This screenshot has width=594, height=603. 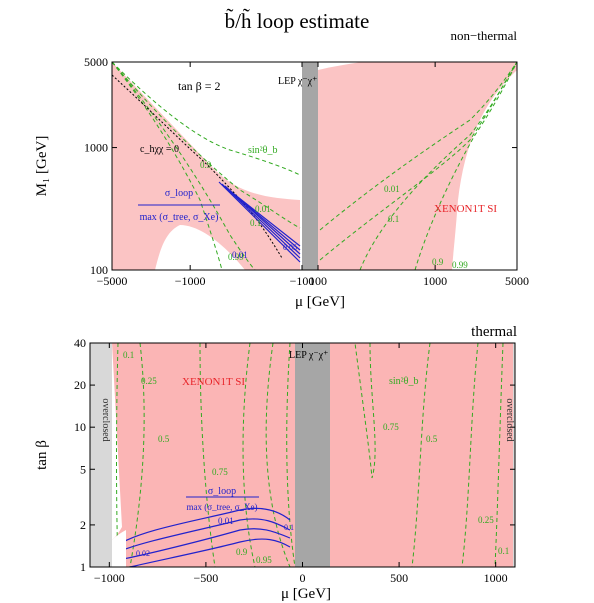 I want to click on bottom-overclosed-right, so click(x=514, y=455).